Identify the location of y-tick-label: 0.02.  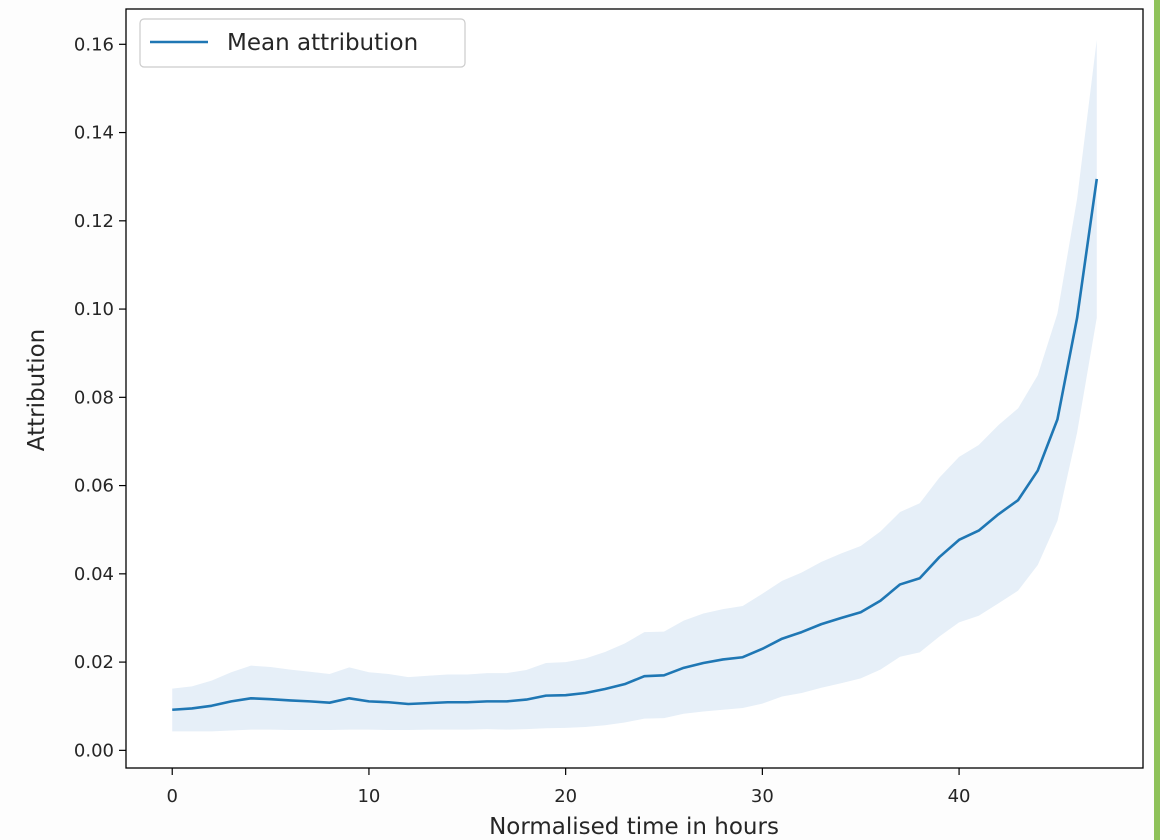
(94, 662).